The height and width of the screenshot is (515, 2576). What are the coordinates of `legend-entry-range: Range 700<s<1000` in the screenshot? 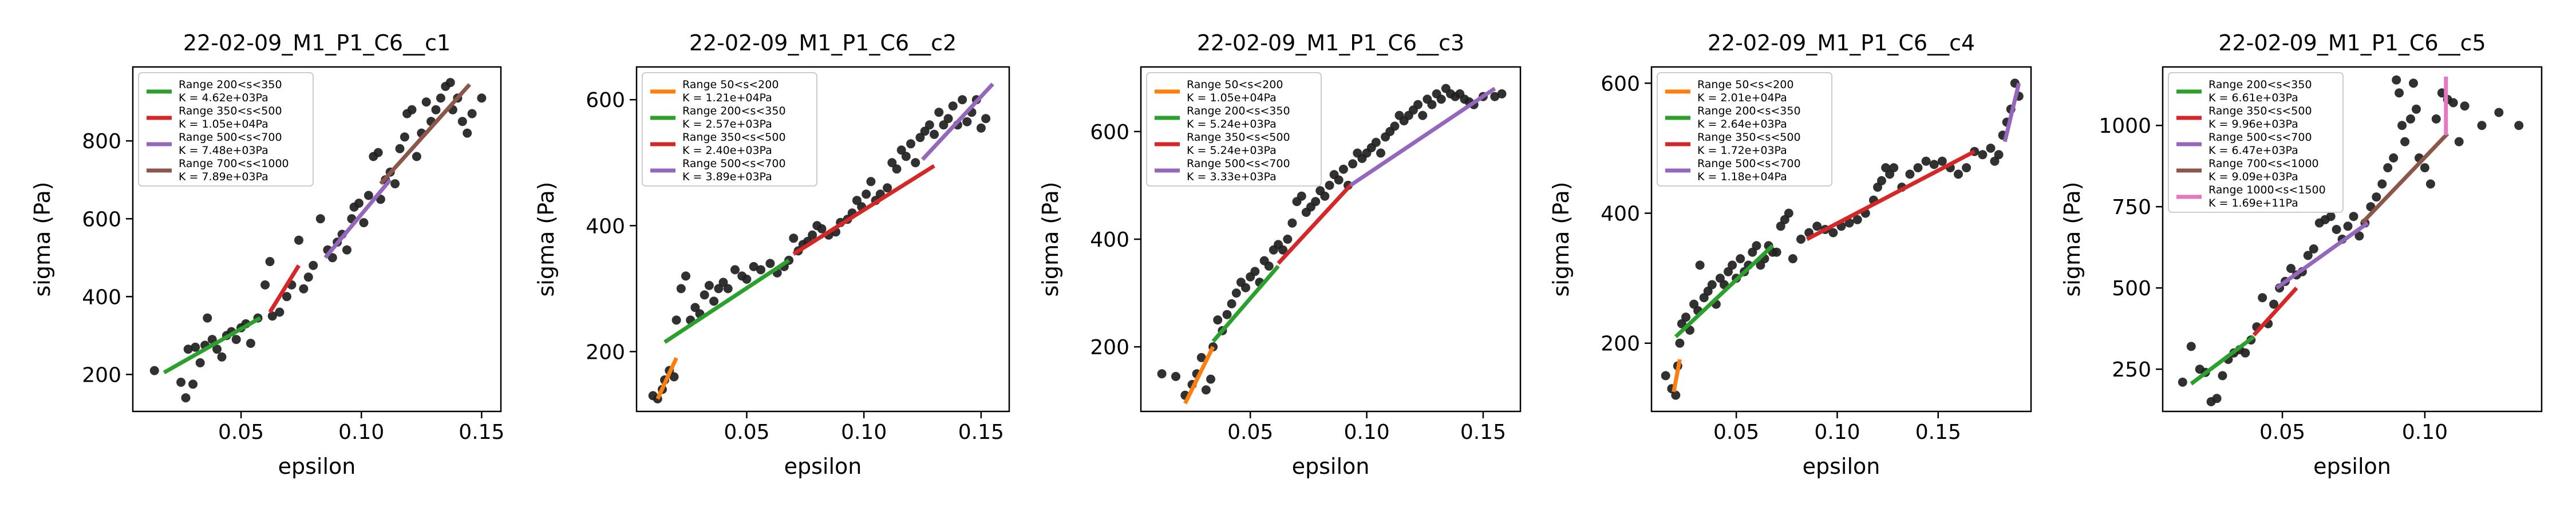 It's located at (2263, 163).